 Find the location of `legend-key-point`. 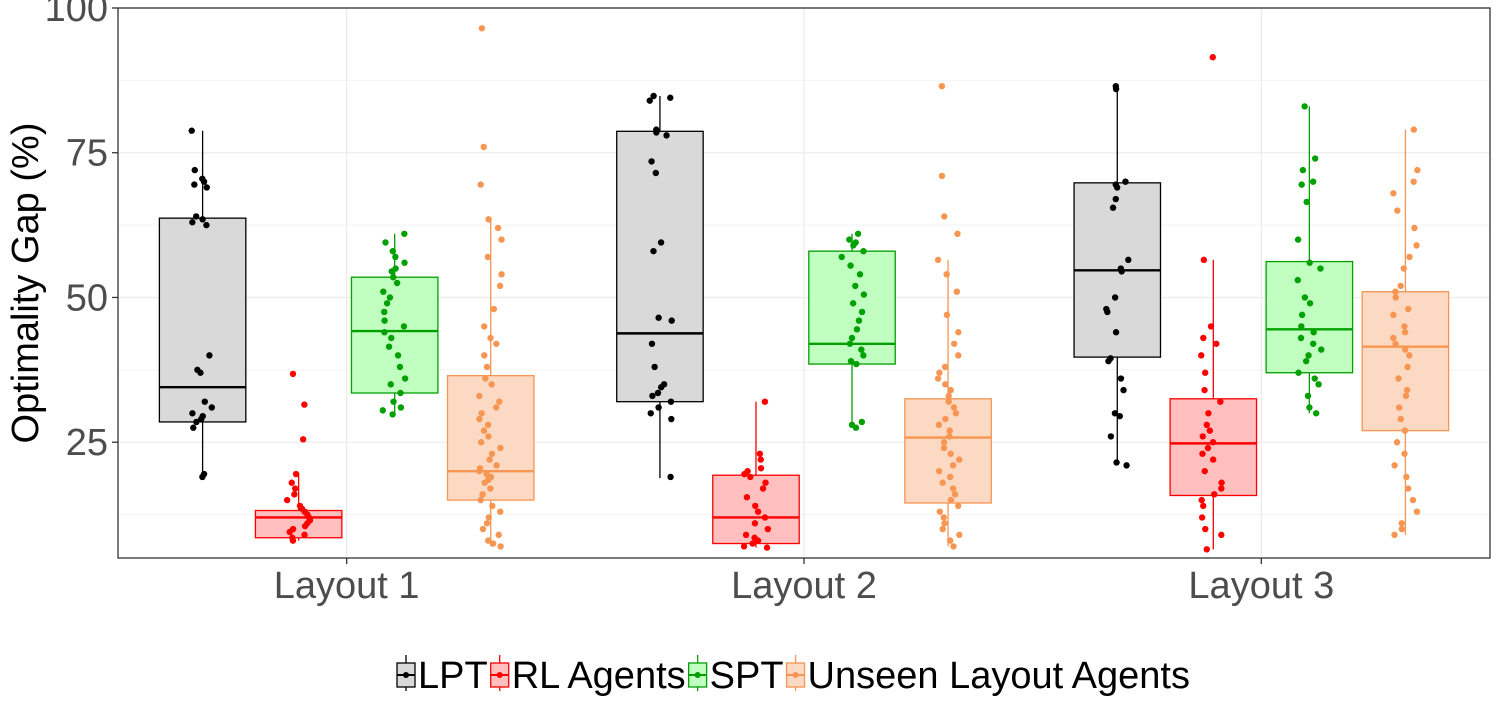

legend-key-point is located at coordinates (499, 675).